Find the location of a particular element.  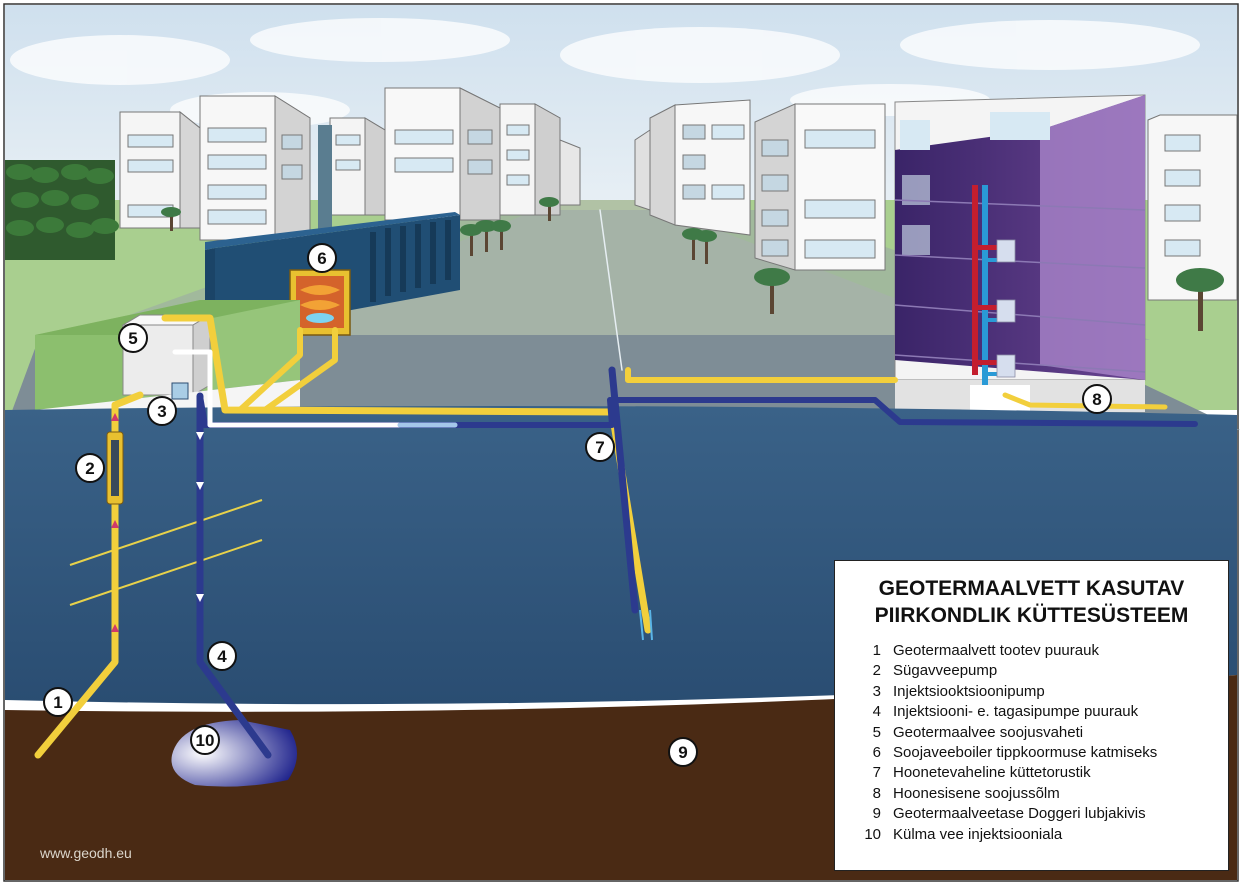

marker-1: 1 is located at coordinates (58, 702).